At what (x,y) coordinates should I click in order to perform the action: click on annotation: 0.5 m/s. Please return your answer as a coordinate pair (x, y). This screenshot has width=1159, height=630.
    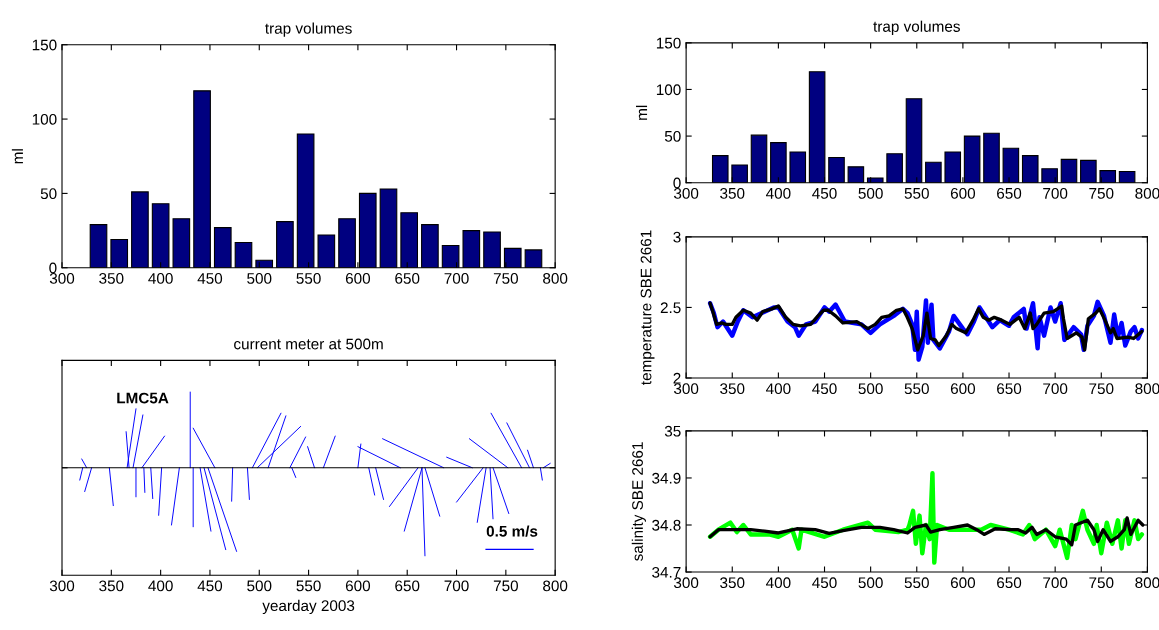
    Looking at the image, I should click on (512, 531).